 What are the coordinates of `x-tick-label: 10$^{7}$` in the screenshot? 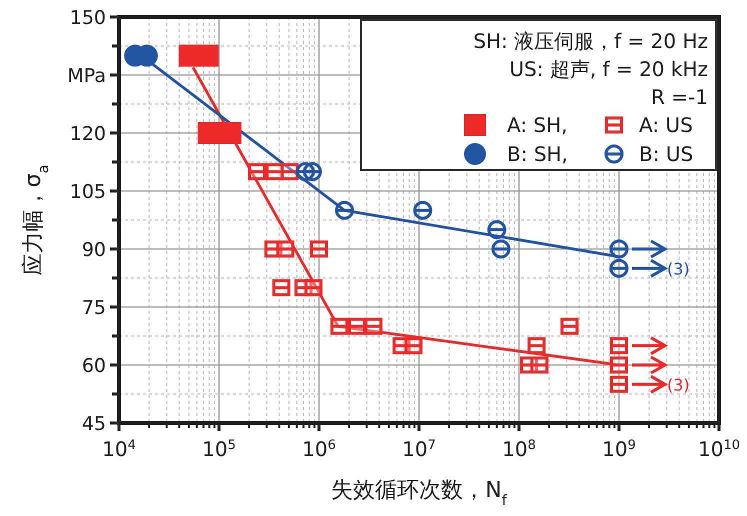 It's located at (419, 449).